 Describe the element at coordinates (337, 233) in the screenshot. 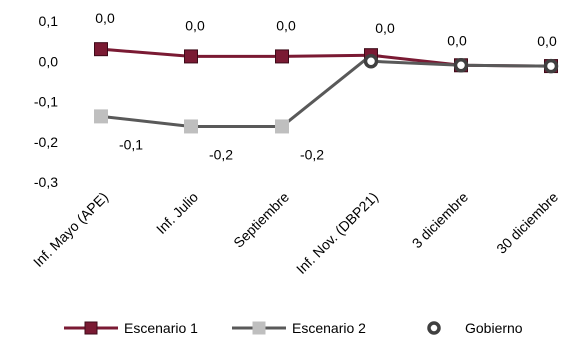

I see `x-tick-label: Inf. Nov. (DBP21)` at that location.